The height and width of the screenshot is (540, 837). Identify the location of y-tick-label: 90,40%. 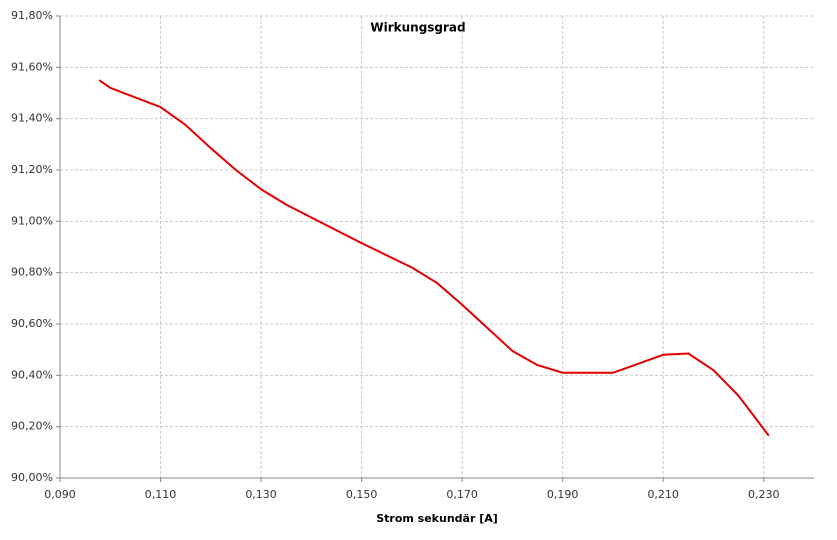
(32, 374).